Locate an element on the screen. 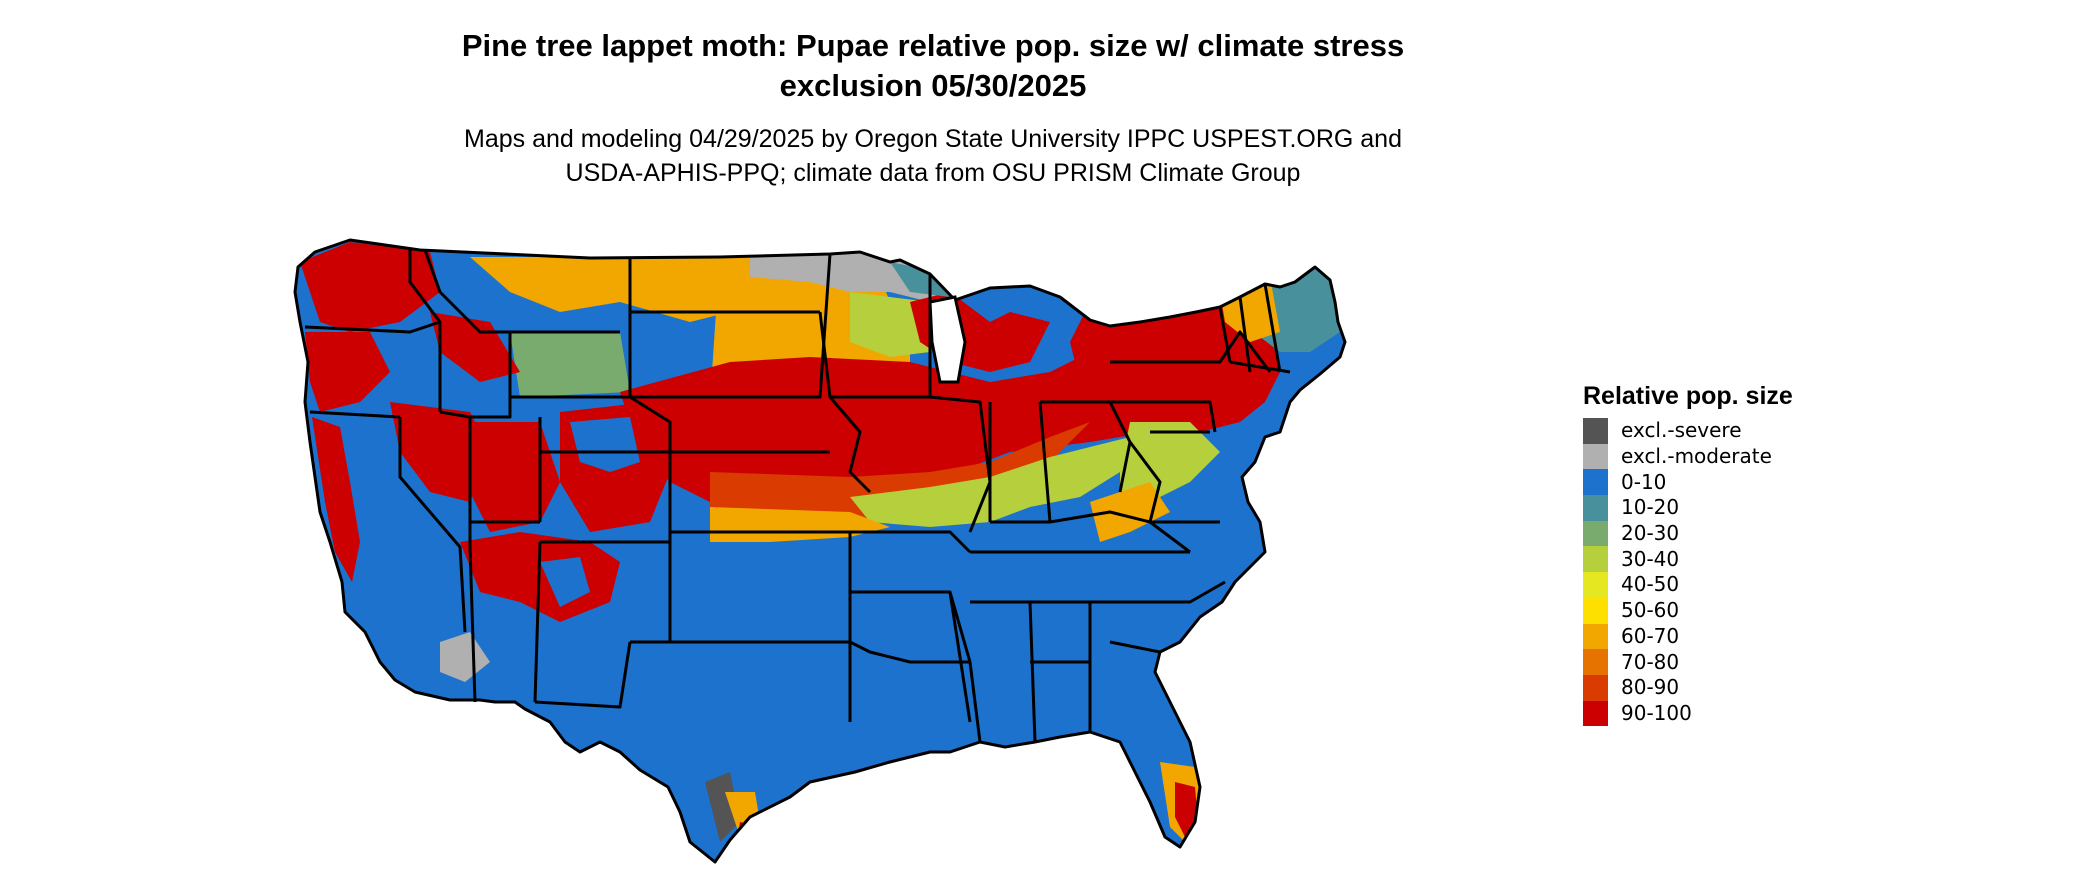  wi-il-border is located at coordinates (960, 403).